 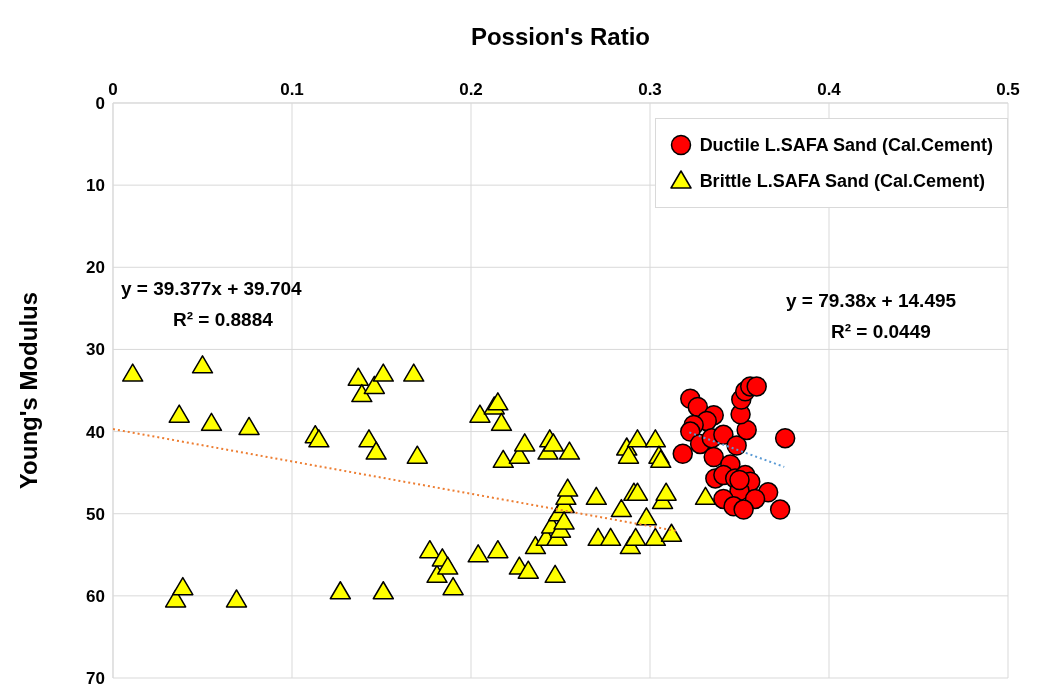 I want to click on y-tick-label: 50, so click(x=95, y=514).